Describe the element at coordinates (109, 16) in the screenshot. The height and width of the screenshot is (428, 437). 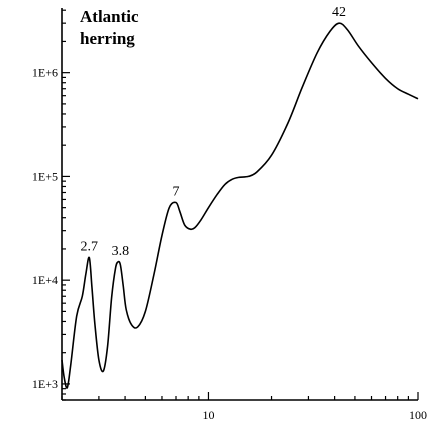
I see `chart-title-line-1: Atlantic` at that location.